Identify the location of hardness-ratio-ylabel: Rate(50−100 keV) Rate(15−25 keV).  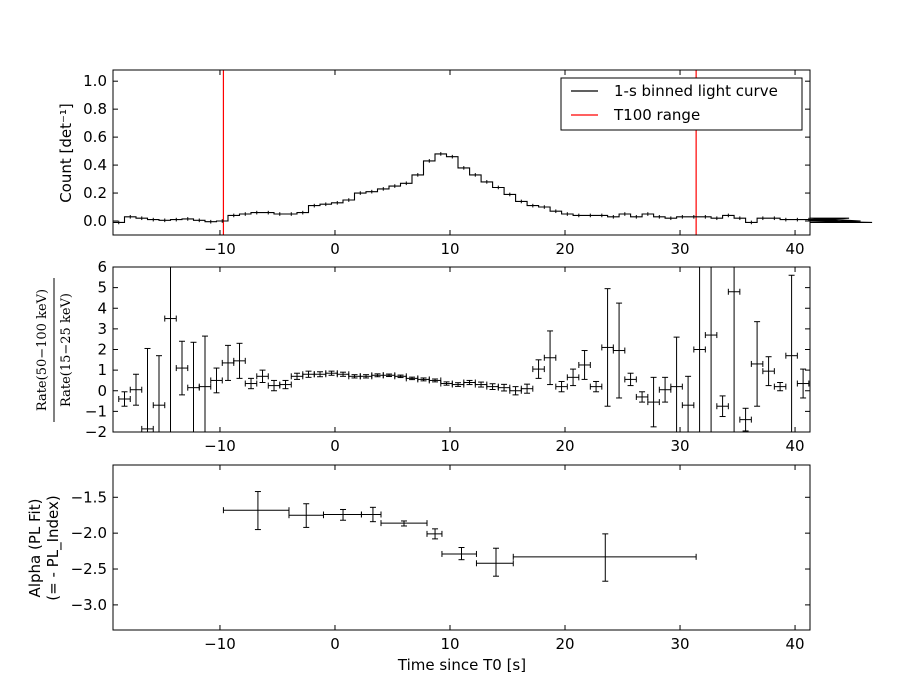
(54, 350).